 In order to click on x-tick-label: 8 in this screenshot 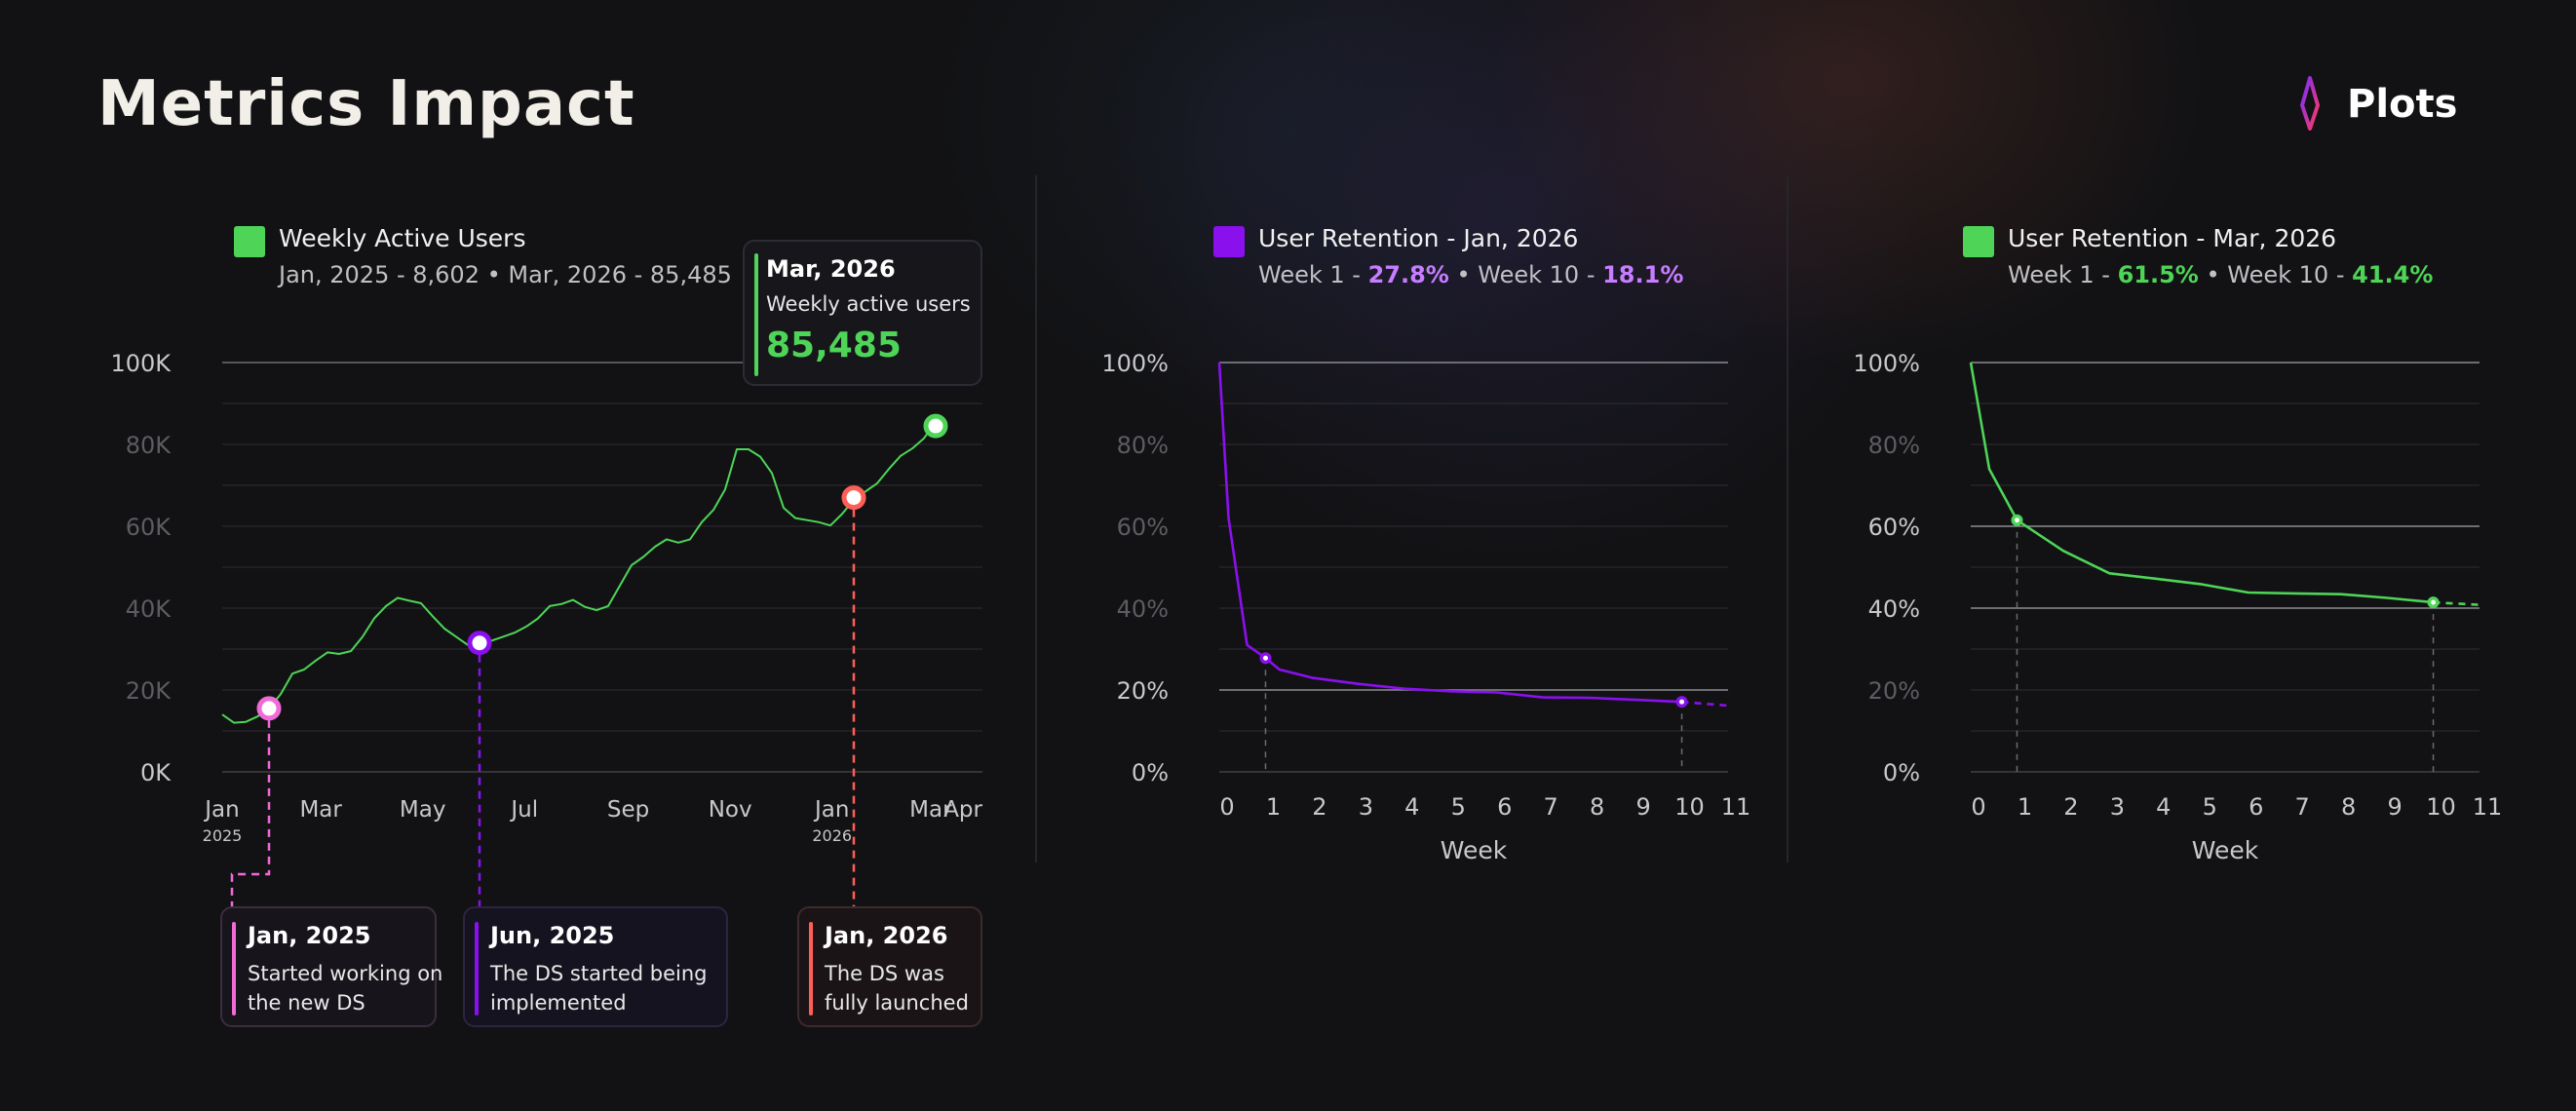, I will do `click(1597, 807)`.